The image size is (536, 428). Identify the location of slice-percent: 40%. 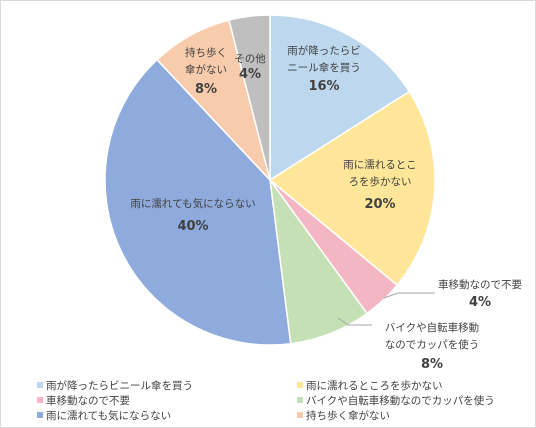
(192, 226).